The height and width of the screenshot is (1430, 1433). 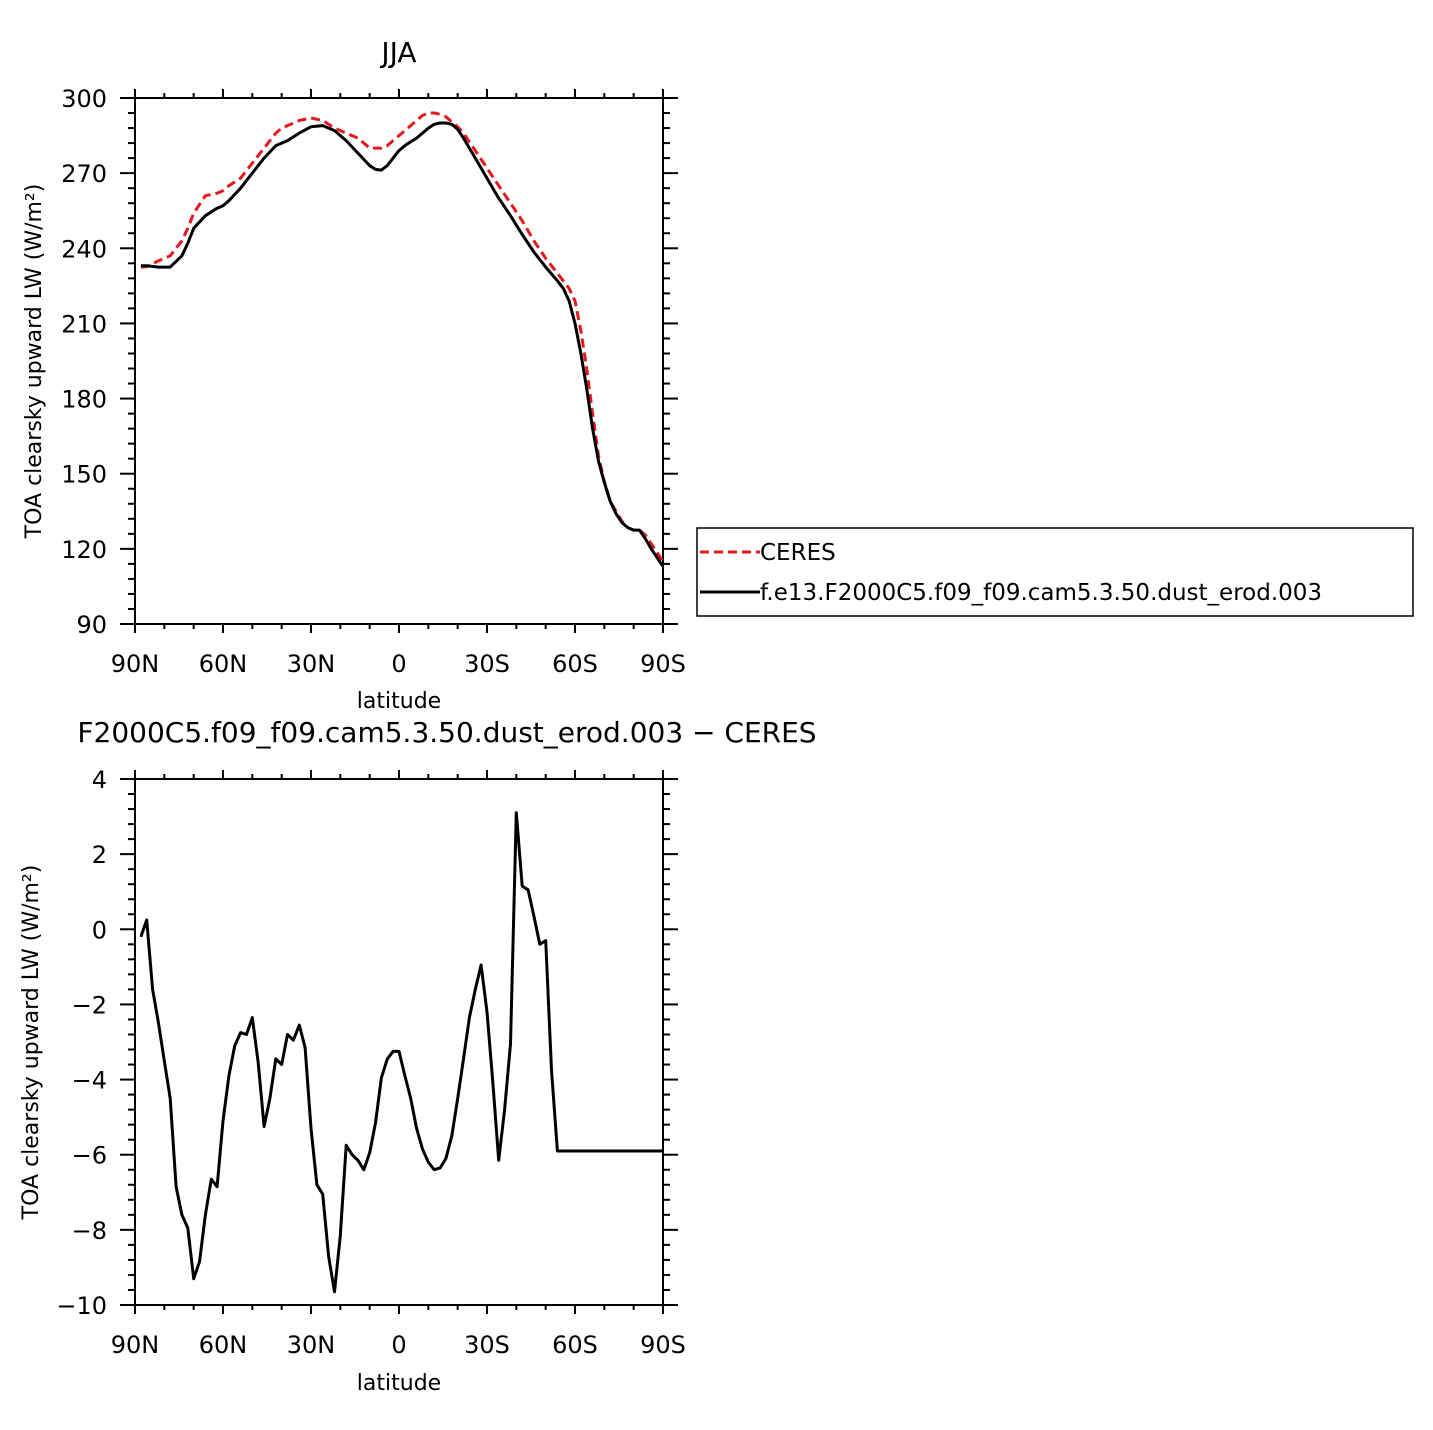 I want to click on top-y-tick-label: 90, so click(x=91, y=625).